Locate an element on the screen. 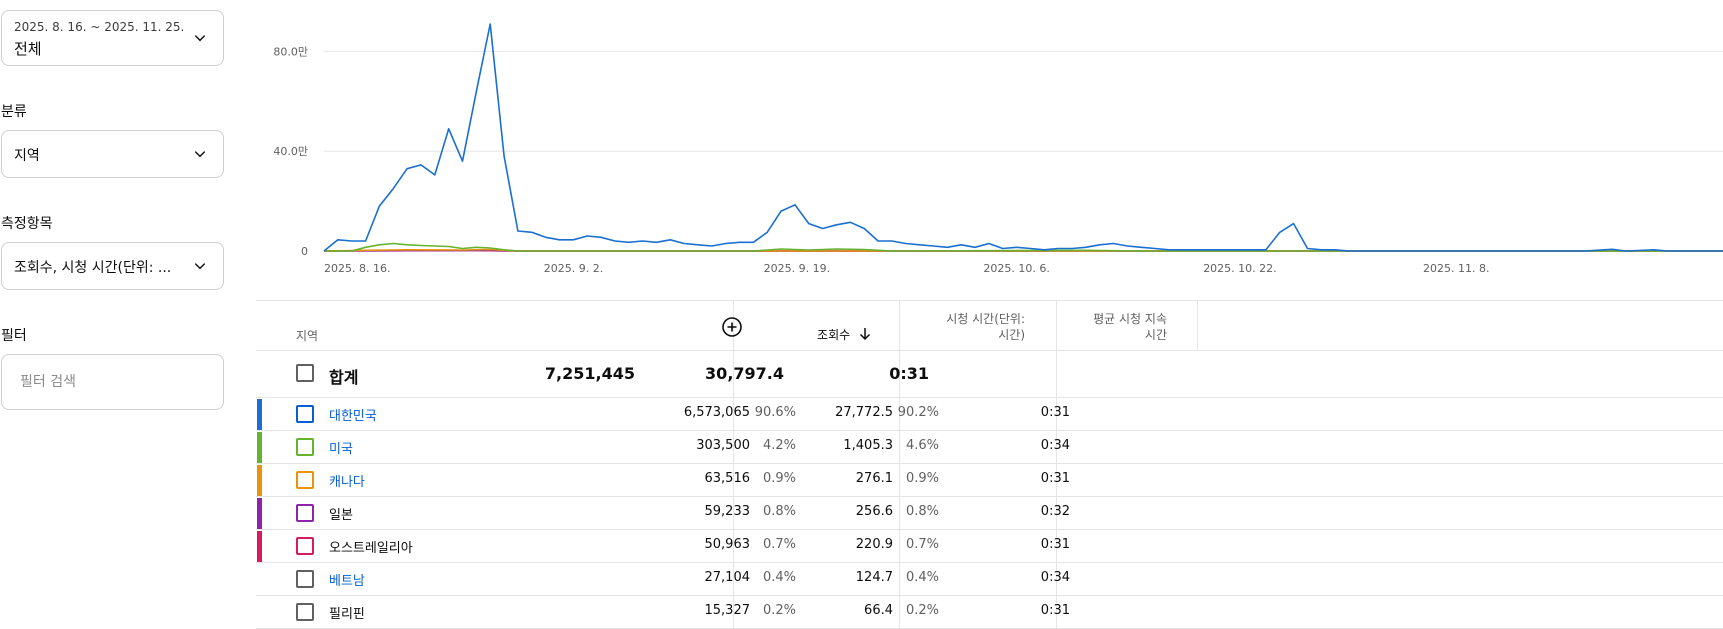 The width and height of the screenshot is (1723, 629). watch-time-value: 27,772.5 is located at coordinates (864, 412).